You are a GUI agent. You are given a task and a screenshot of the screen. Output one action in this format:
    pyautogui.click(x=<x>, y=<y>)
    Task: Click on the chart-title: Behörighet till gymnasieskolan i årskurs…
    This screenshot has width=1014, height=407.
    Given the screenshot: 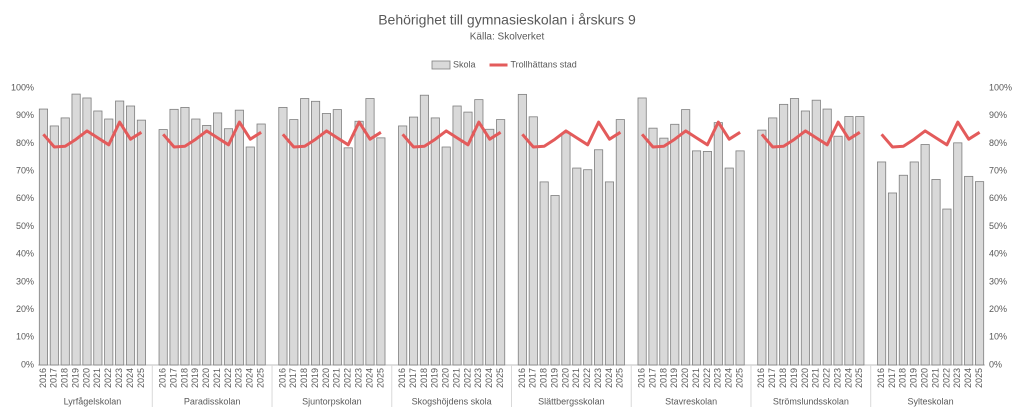 What is the action you would take?
    pyautogui.click(x=507, y=20)
    